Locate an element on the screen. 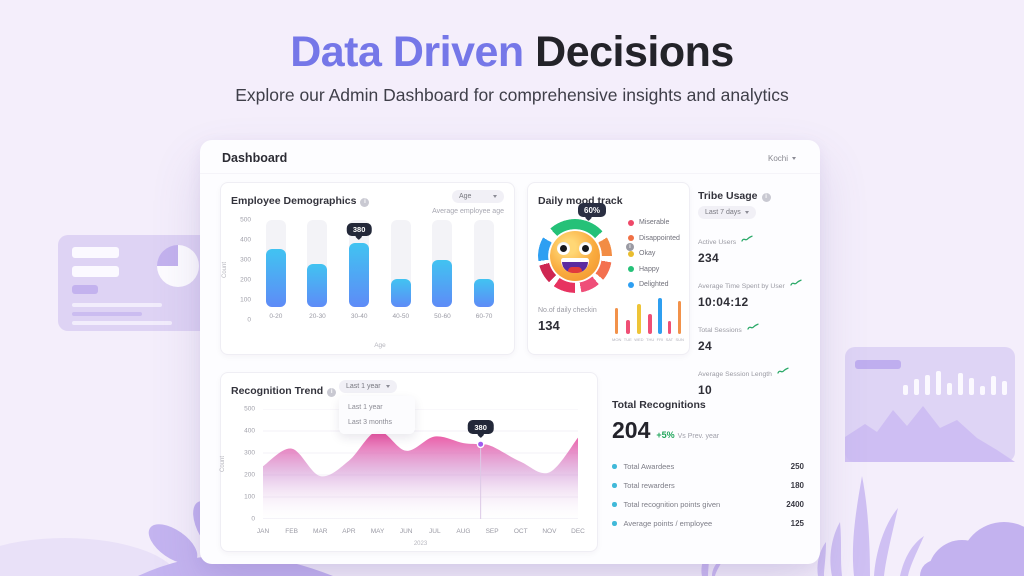  time-range-dropdown: Last 7 days is located at coordinates (727, 212).